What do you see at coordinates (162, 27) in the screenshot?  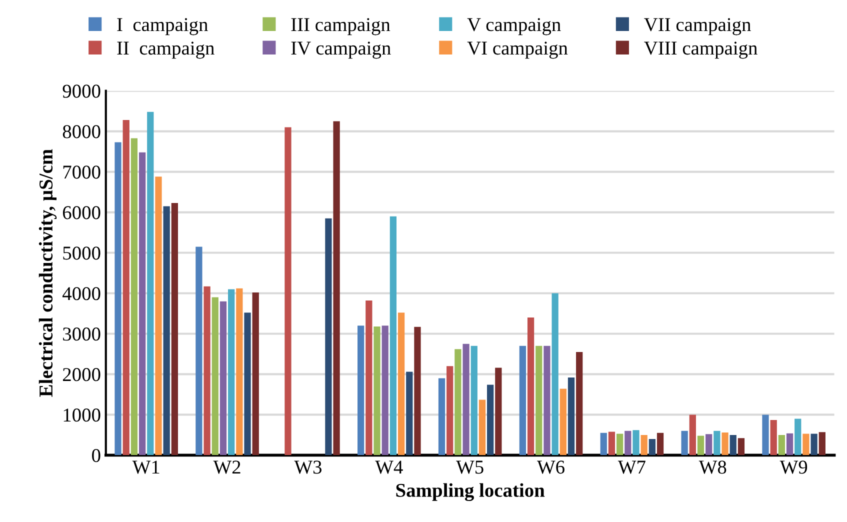 I see `legend-label: I campaign` at bounding box center [162, 27].